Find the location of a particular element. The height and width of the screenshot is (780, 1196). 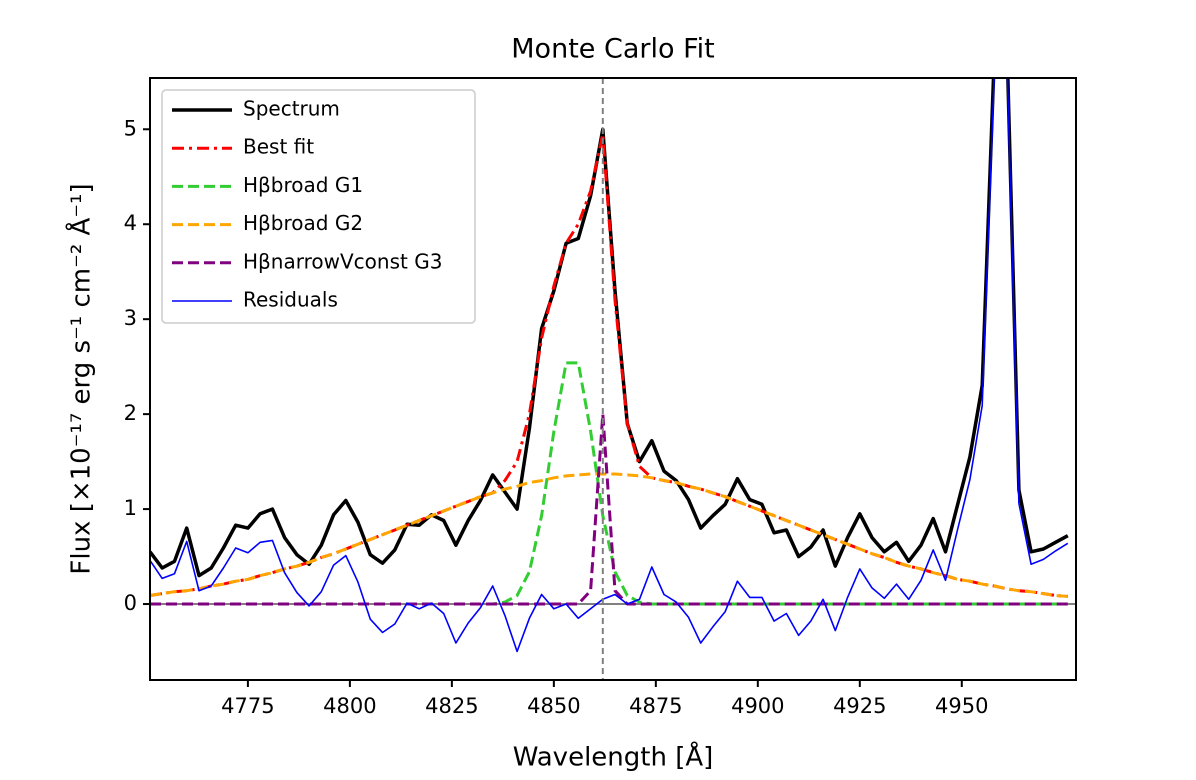

legend-label: Residuals is located at coordinates (290, 300).